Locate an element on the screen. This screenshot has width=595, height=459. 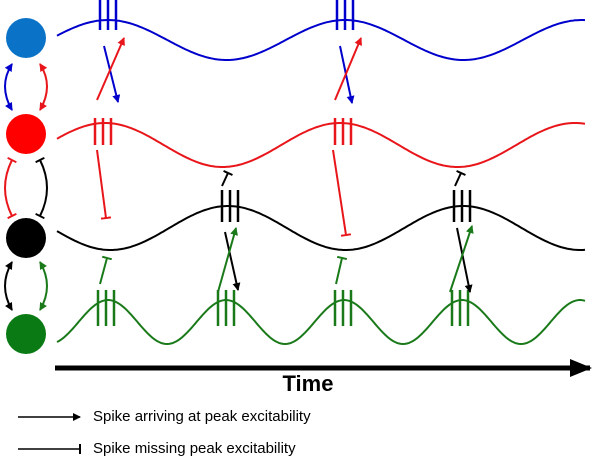
neuron-blue is located at coordinates (26, 38).